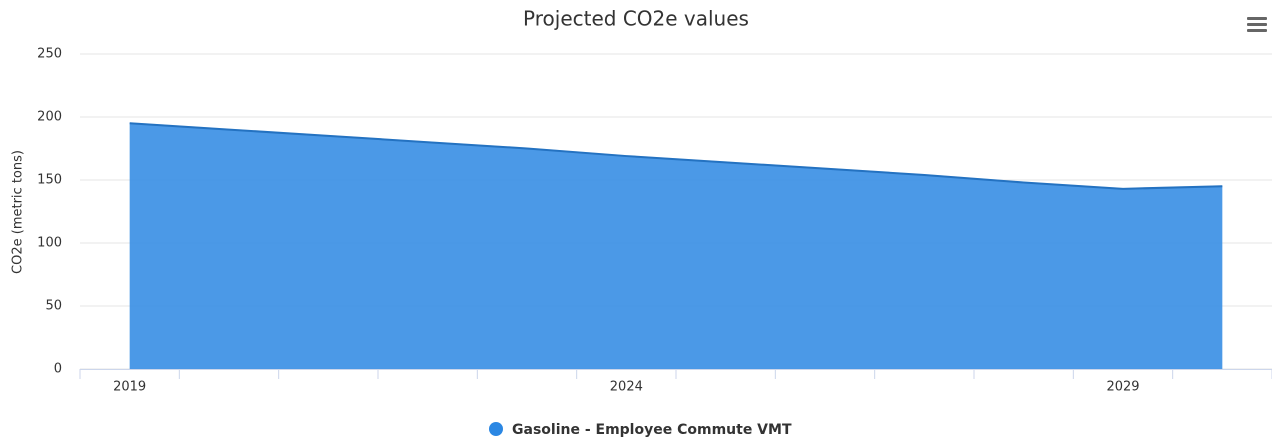 This screenshot has width=1272, height=440. I want to click on area-line, so click(676, 156).